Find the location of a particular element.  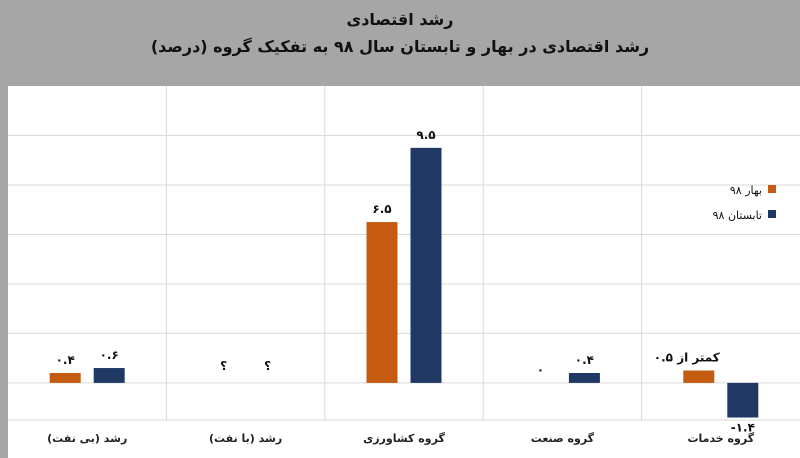

category-label: رشد (بی نفت) is located at coordinates (87, 438).